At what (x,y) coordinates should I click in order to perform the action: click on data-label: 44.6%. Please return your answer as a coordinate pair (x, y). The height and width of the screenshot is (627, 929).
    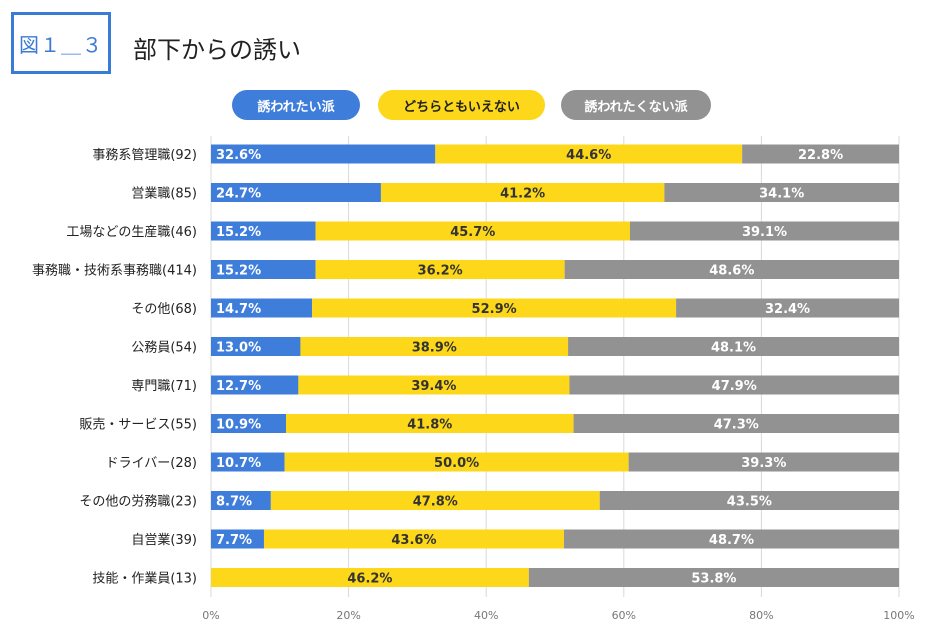
    Looking at the image, I should click on (588, 155).